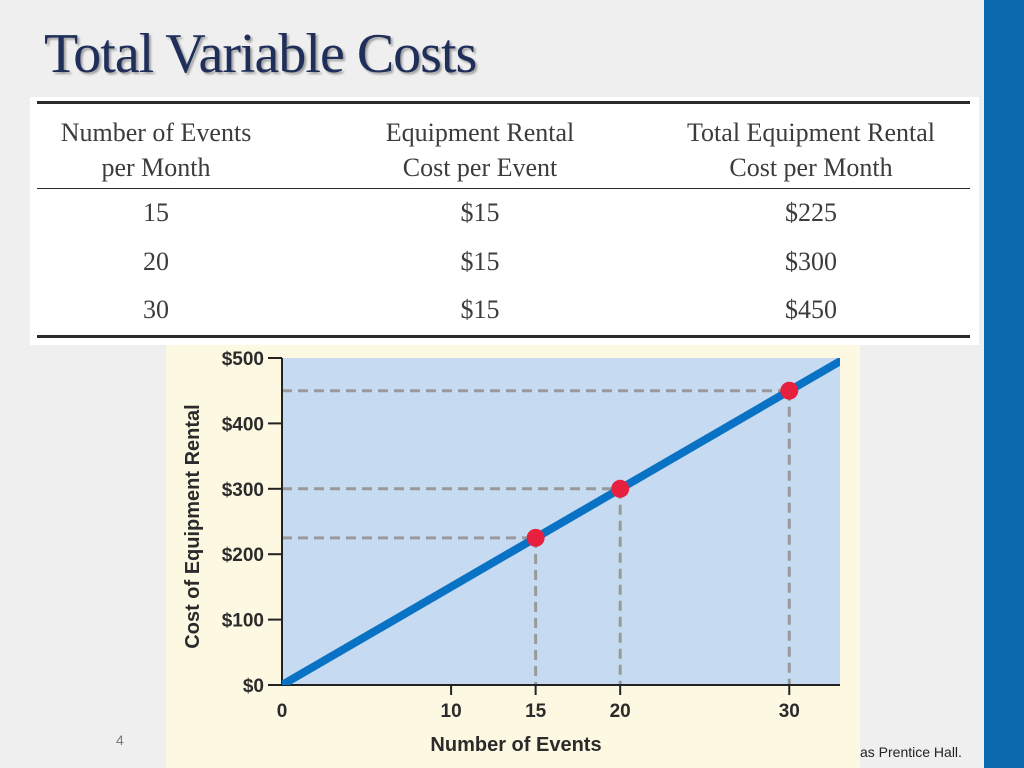 This screenshot has width=1024, height=768. I want to click on table-header-line: Equipment Rental, so click(480, 132).